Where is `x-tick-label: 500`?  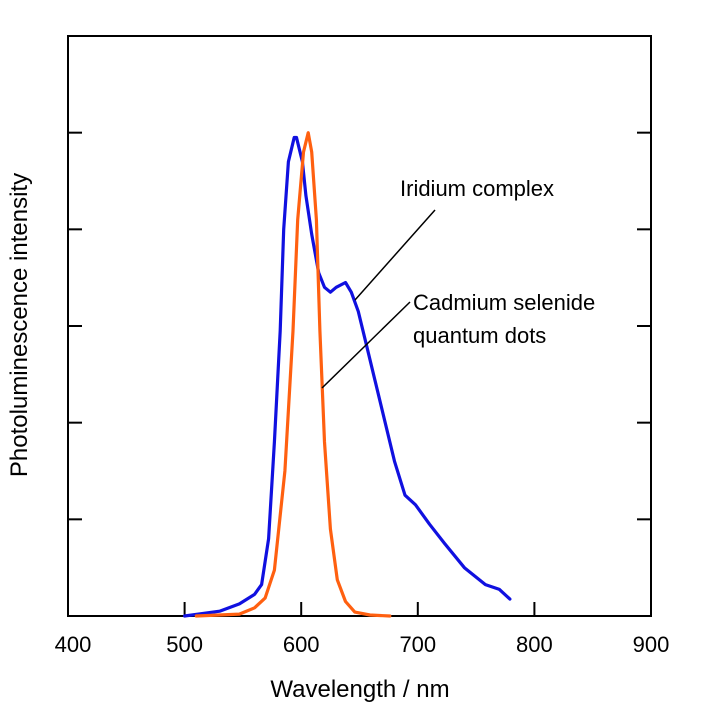 x-tick-label: 500 is located at coordinates (184, 644).